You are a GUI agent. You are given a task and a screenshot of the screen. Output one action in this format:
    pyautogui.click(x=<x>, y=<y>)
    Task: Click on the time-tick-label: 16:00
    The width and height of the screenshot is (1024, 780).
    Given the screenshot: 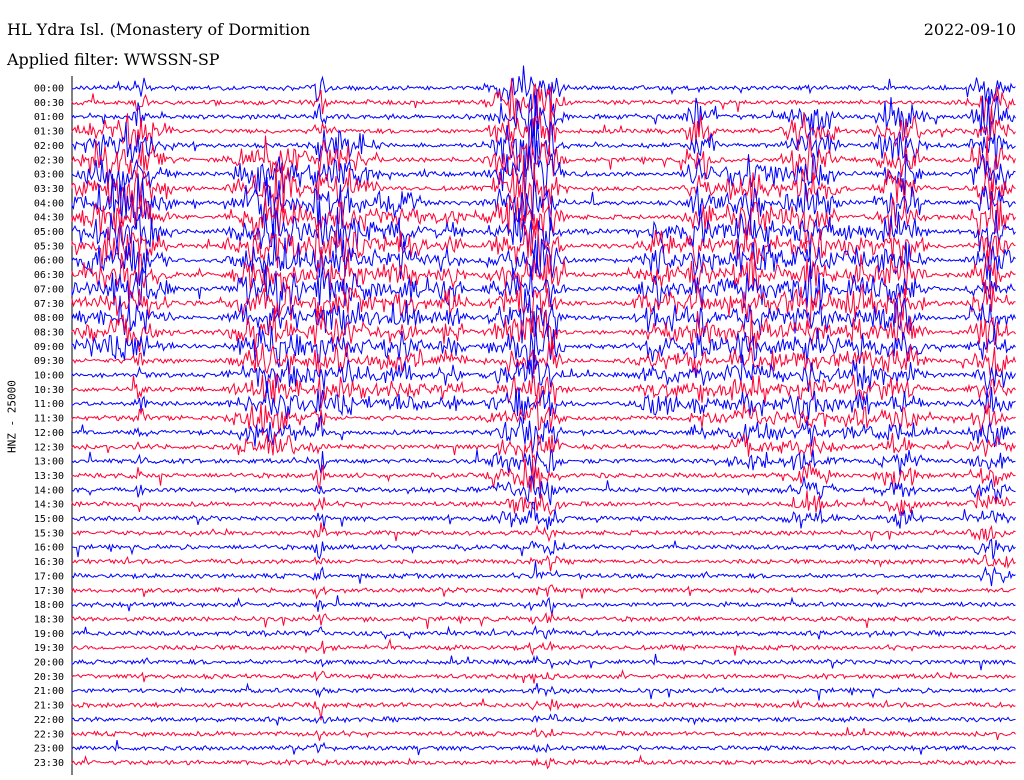 What is the action you would take?
    pyautogui.click(x=49, y=548)
    